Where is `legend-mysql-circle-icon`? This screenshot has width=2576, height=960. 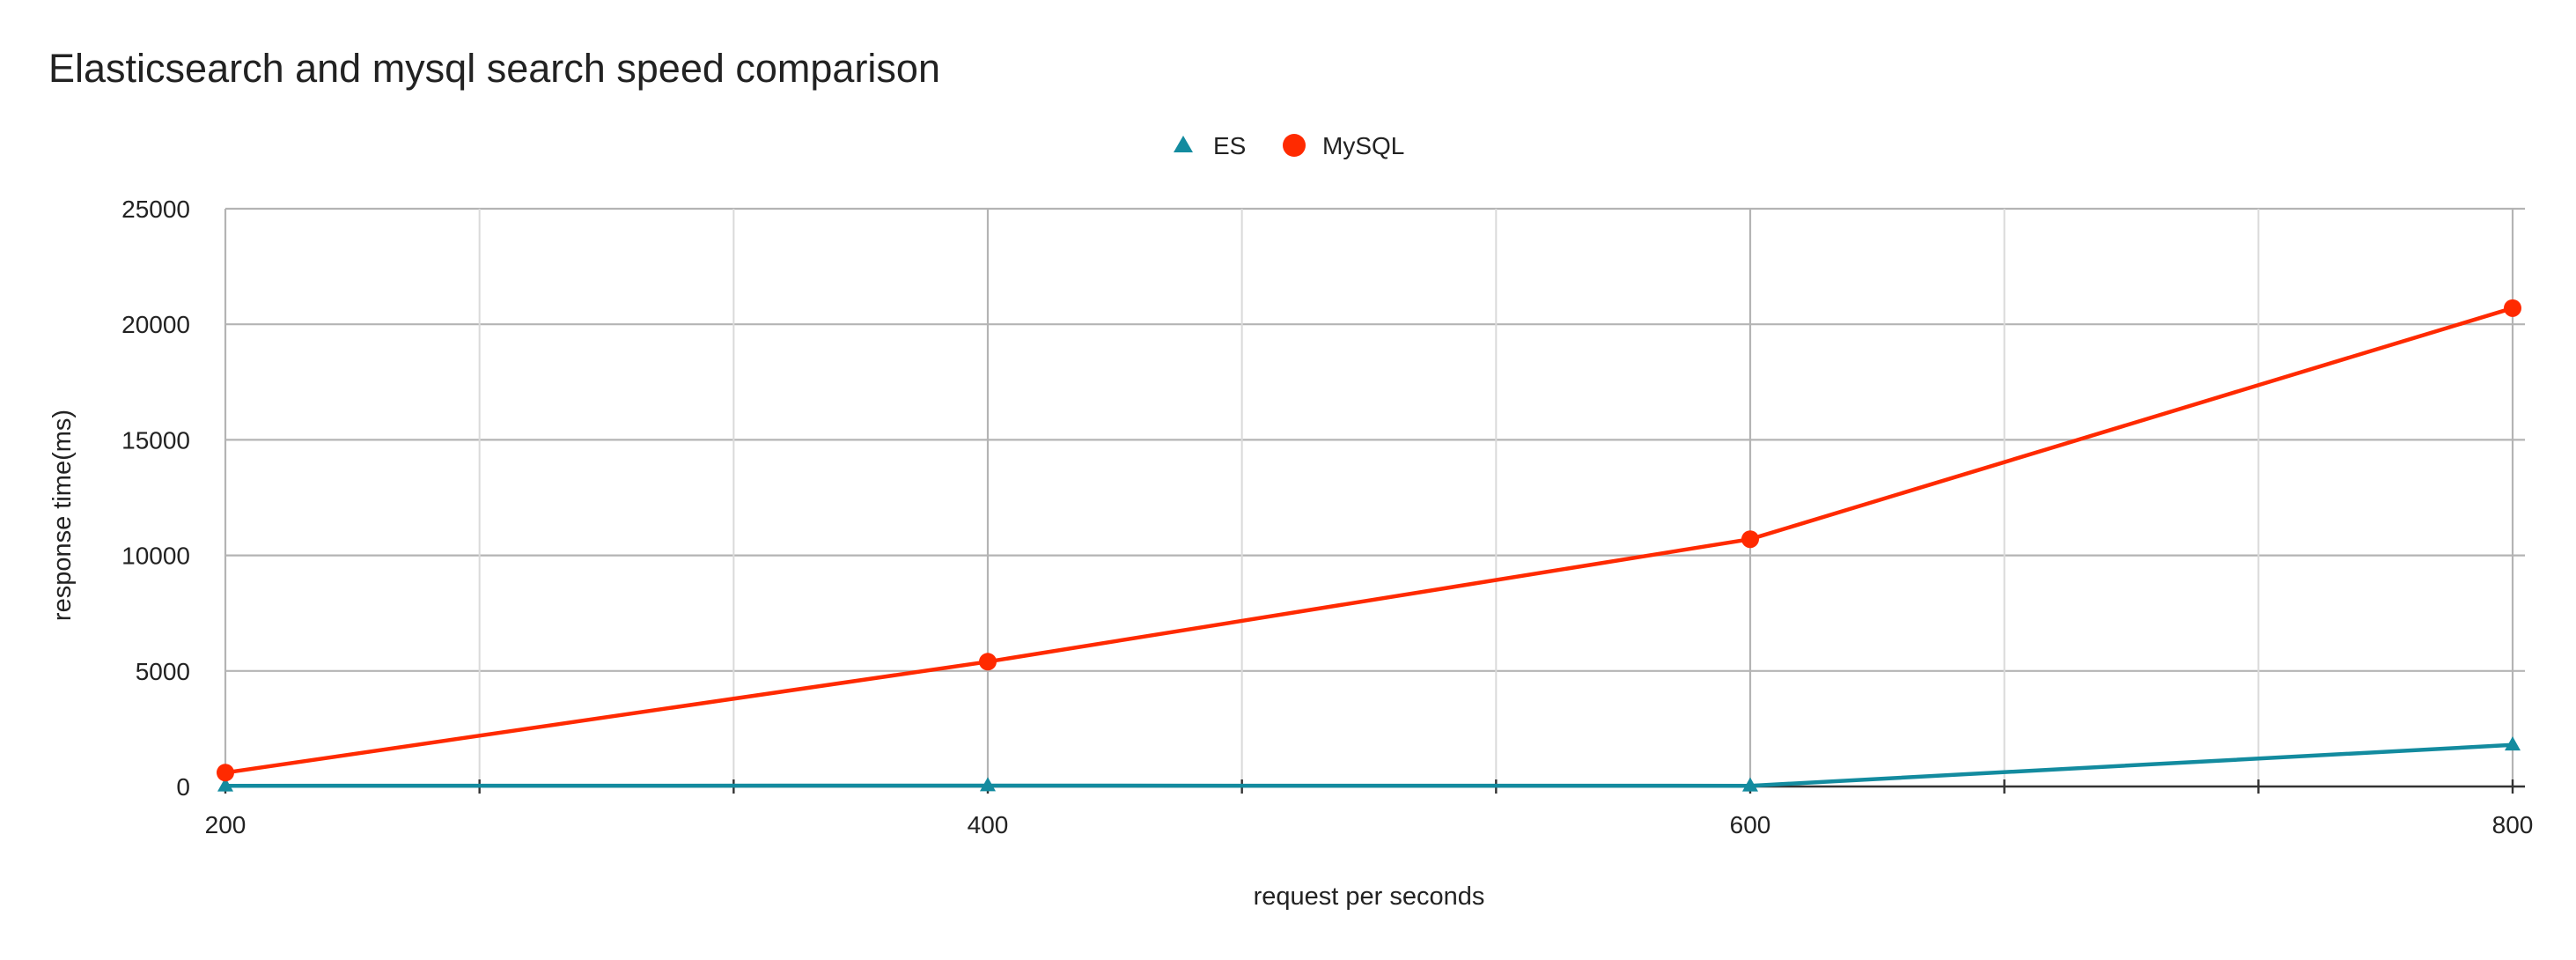 legend-mysql-circle-icon is located at coordinates (1294, 145).